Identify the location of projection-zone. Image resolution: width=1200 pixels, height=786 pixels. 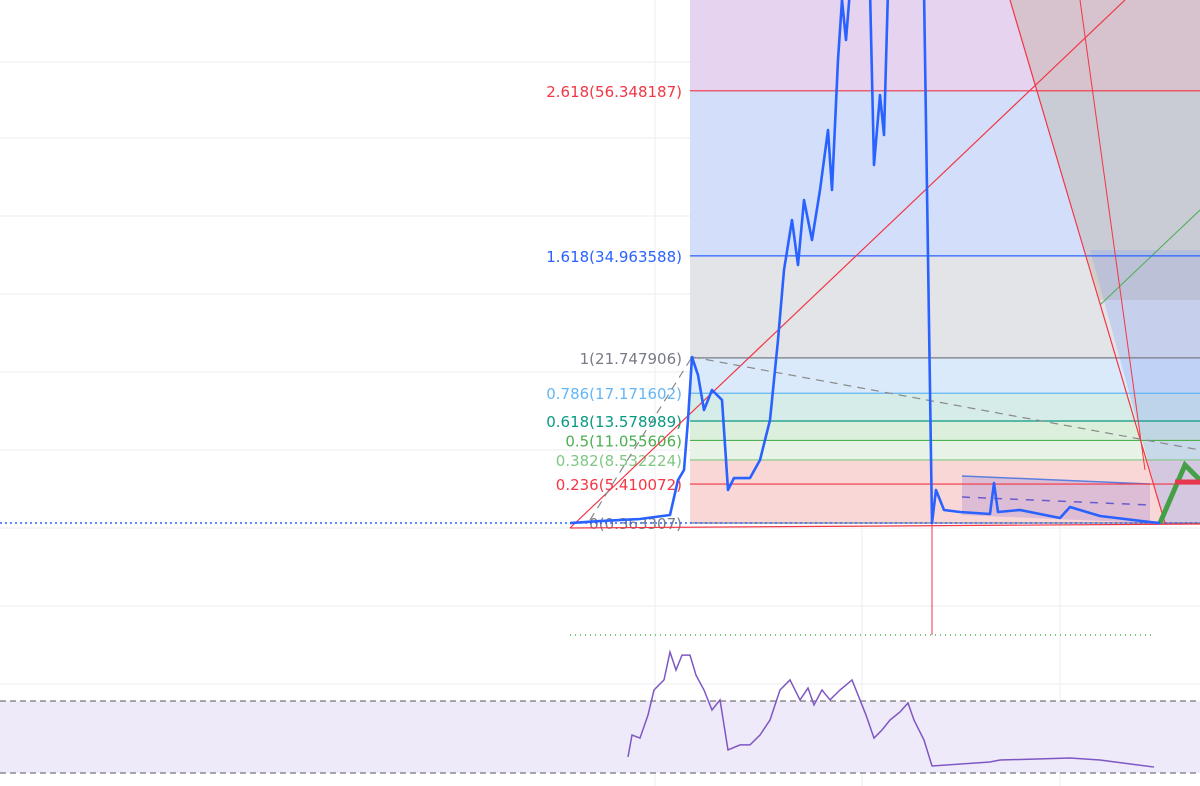
(1105, 150).